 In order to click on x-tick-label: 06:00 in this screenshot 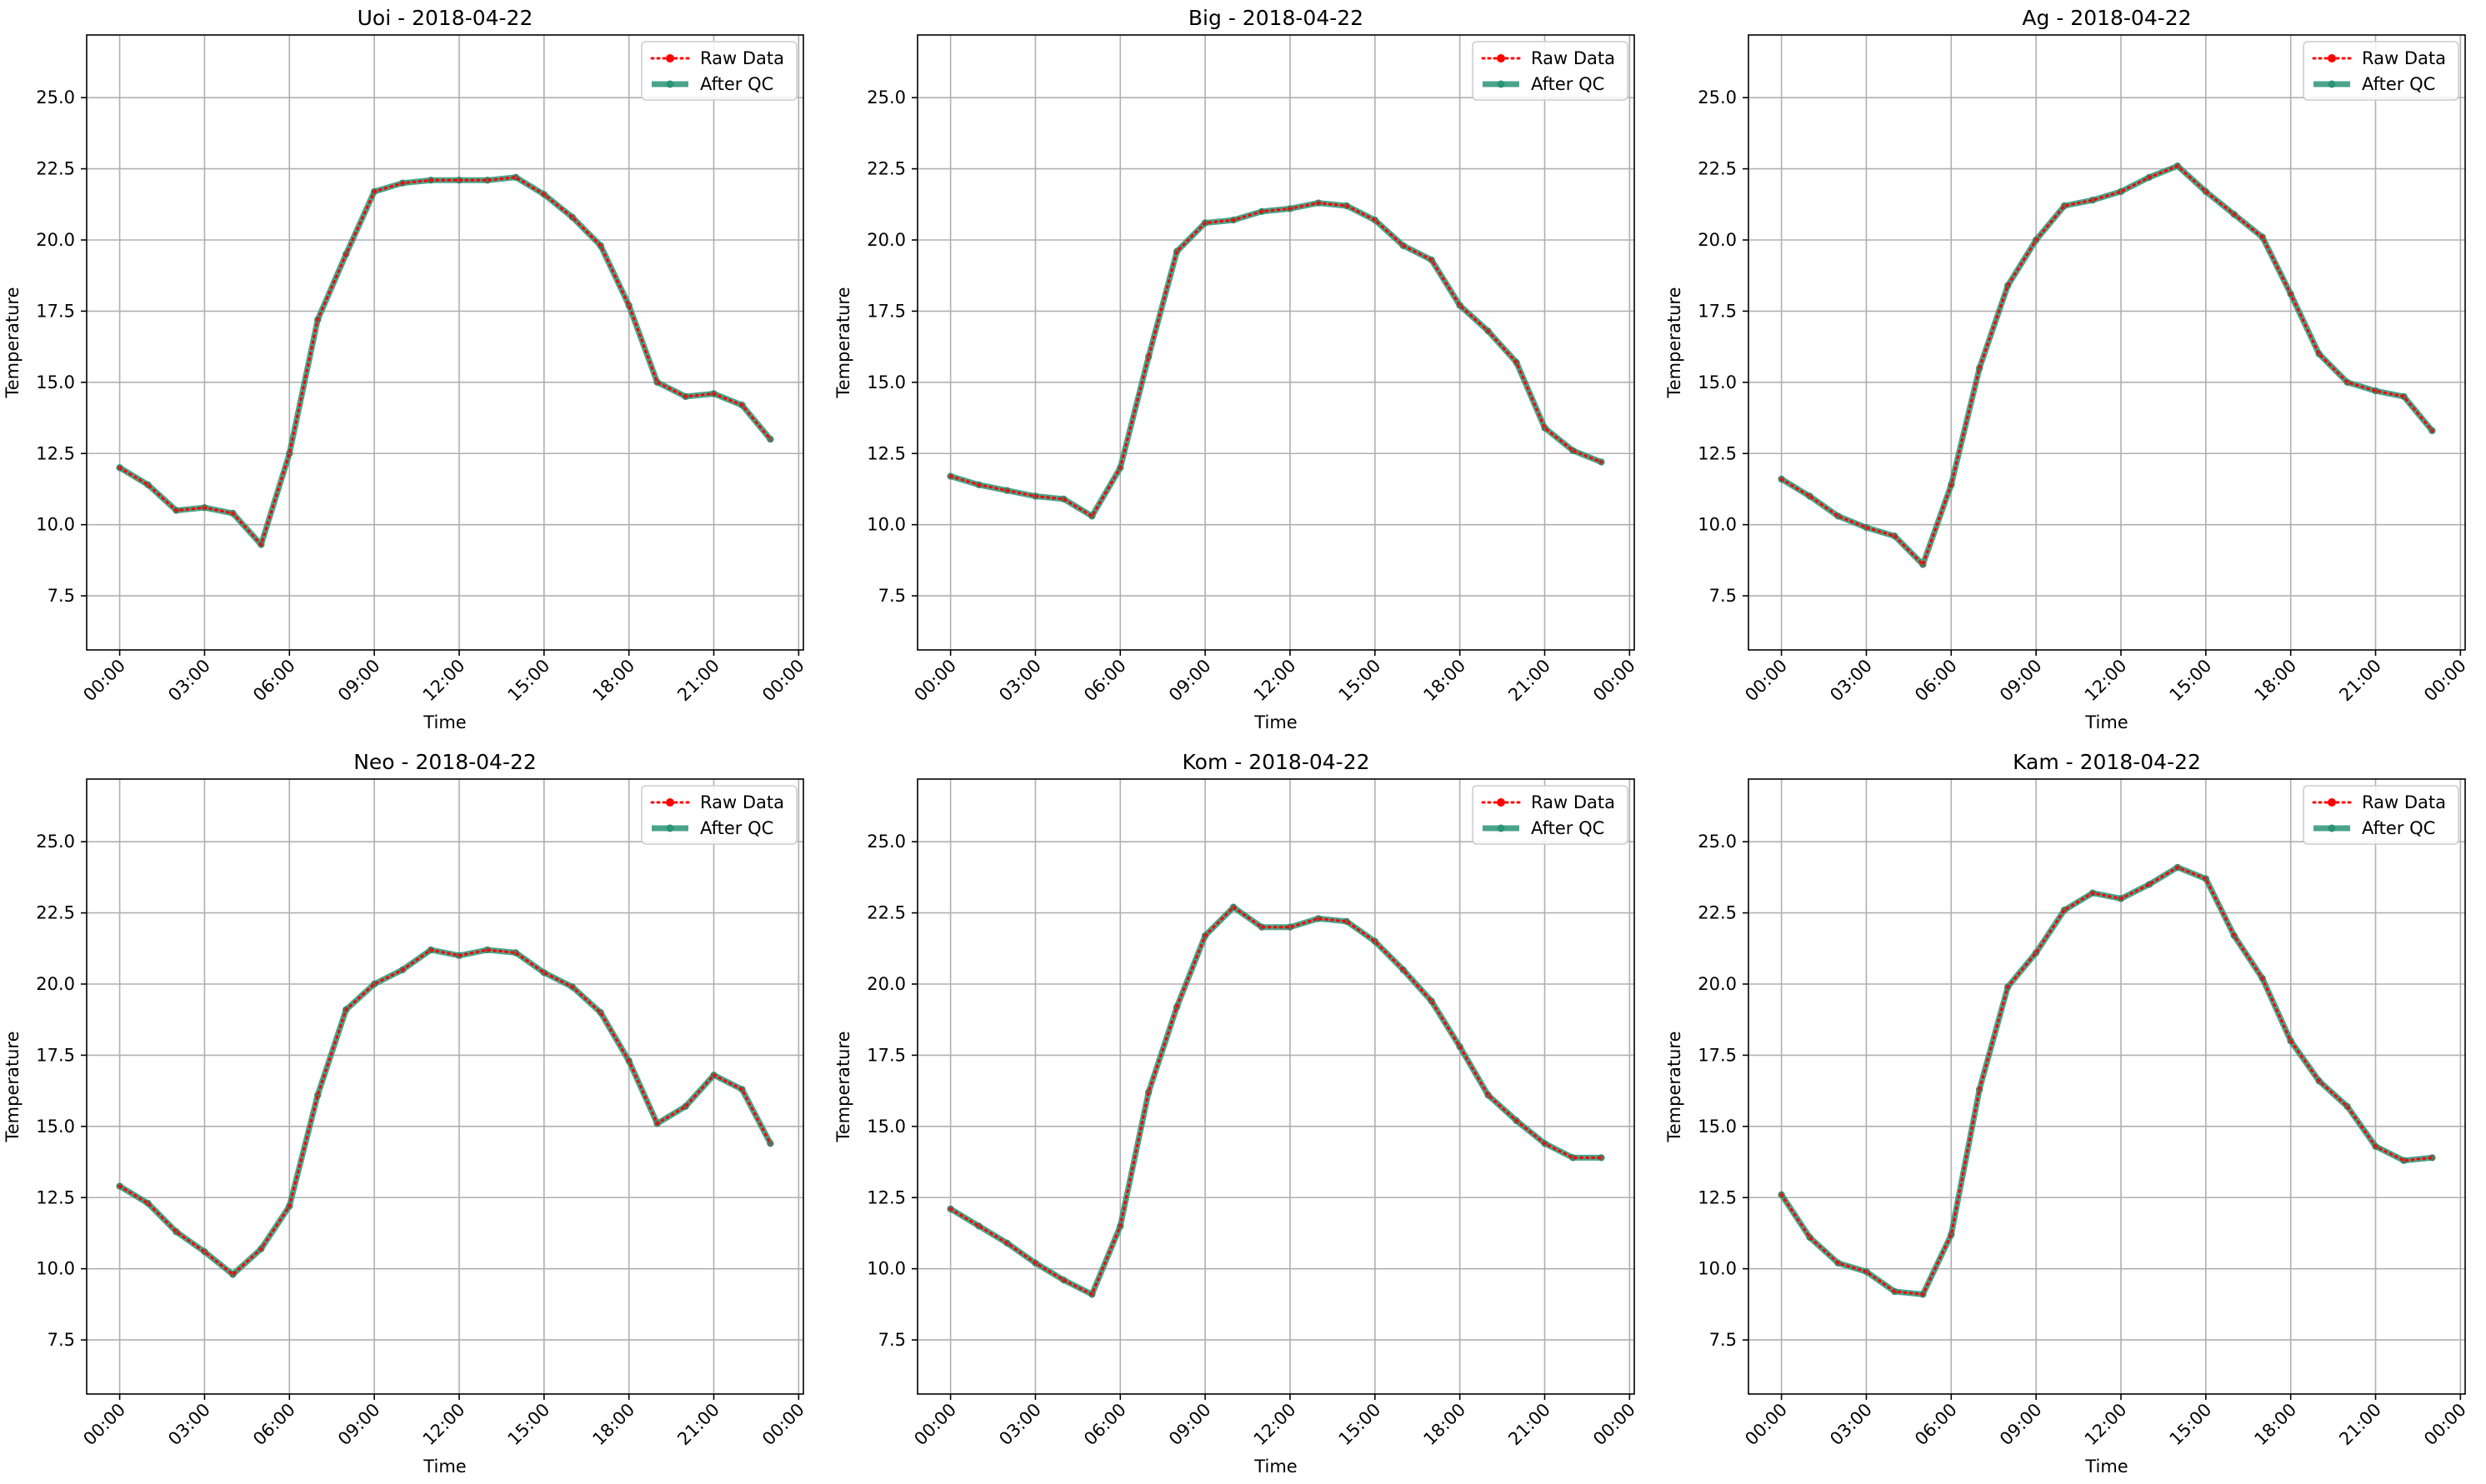, I will do `click(274, 1425)`.